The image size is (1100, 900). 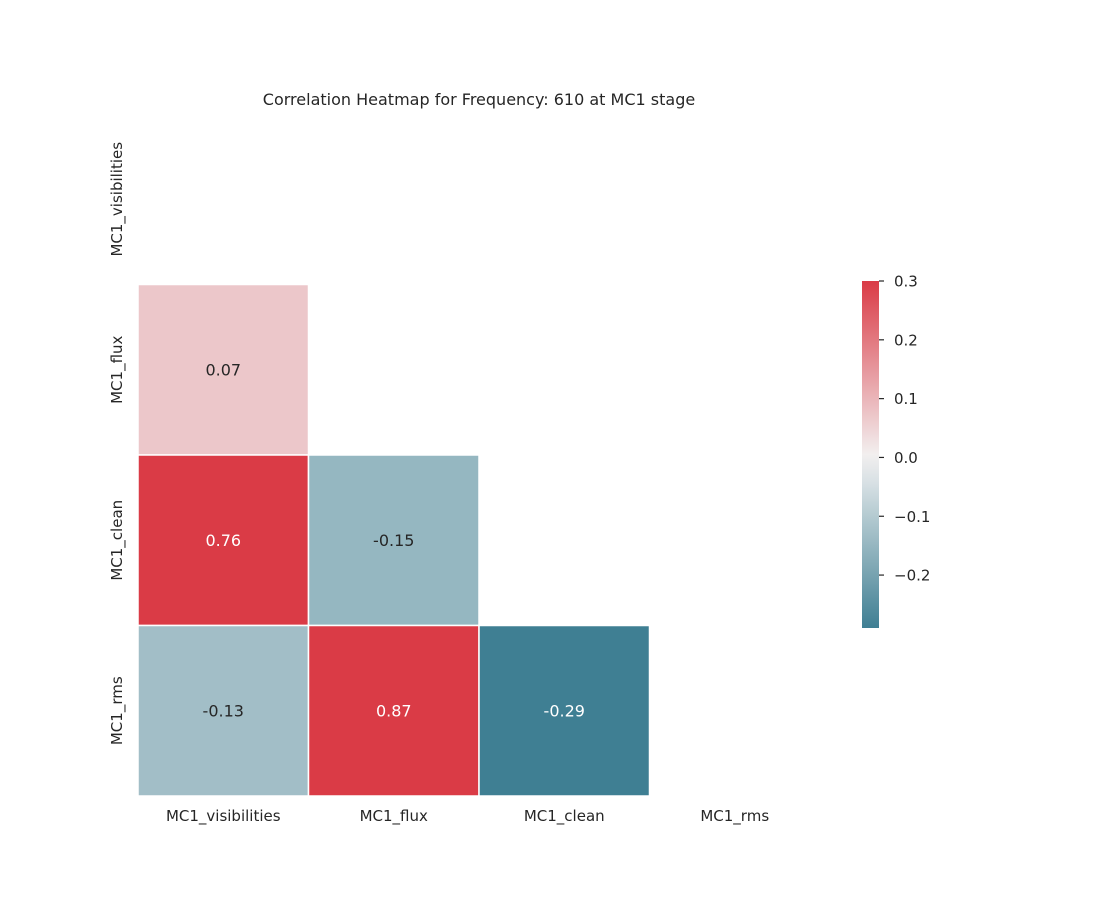 What do you see at coordinates (906, 340) in the screenshot?
I see `colorbar-tick-label: 0.2` at bounding box center [906, 340].